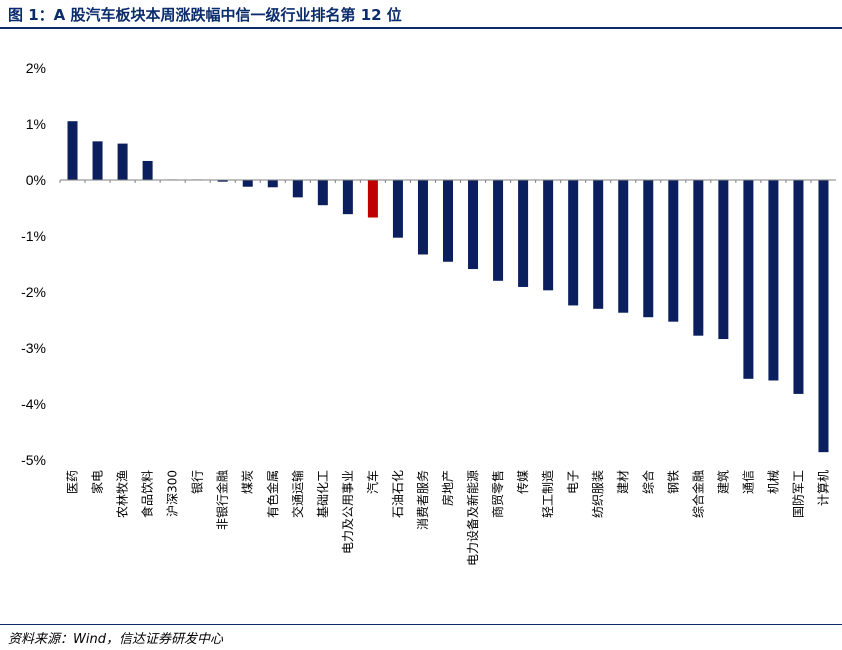  What do you see at coordinates (472, 518) in the screenshot?
I see `x-category-label: 电力设备及新能源` at bounding box center [472, 518].